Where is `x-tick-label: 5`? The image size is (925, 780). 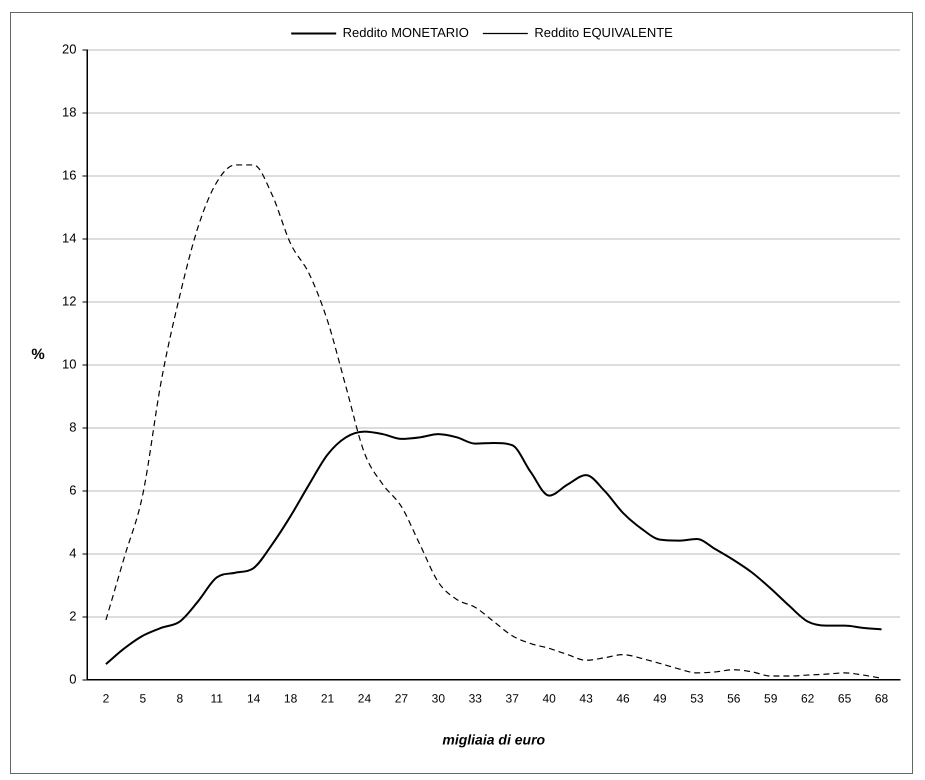
x-tick-label: 5 is located at coordinates (143, 698).